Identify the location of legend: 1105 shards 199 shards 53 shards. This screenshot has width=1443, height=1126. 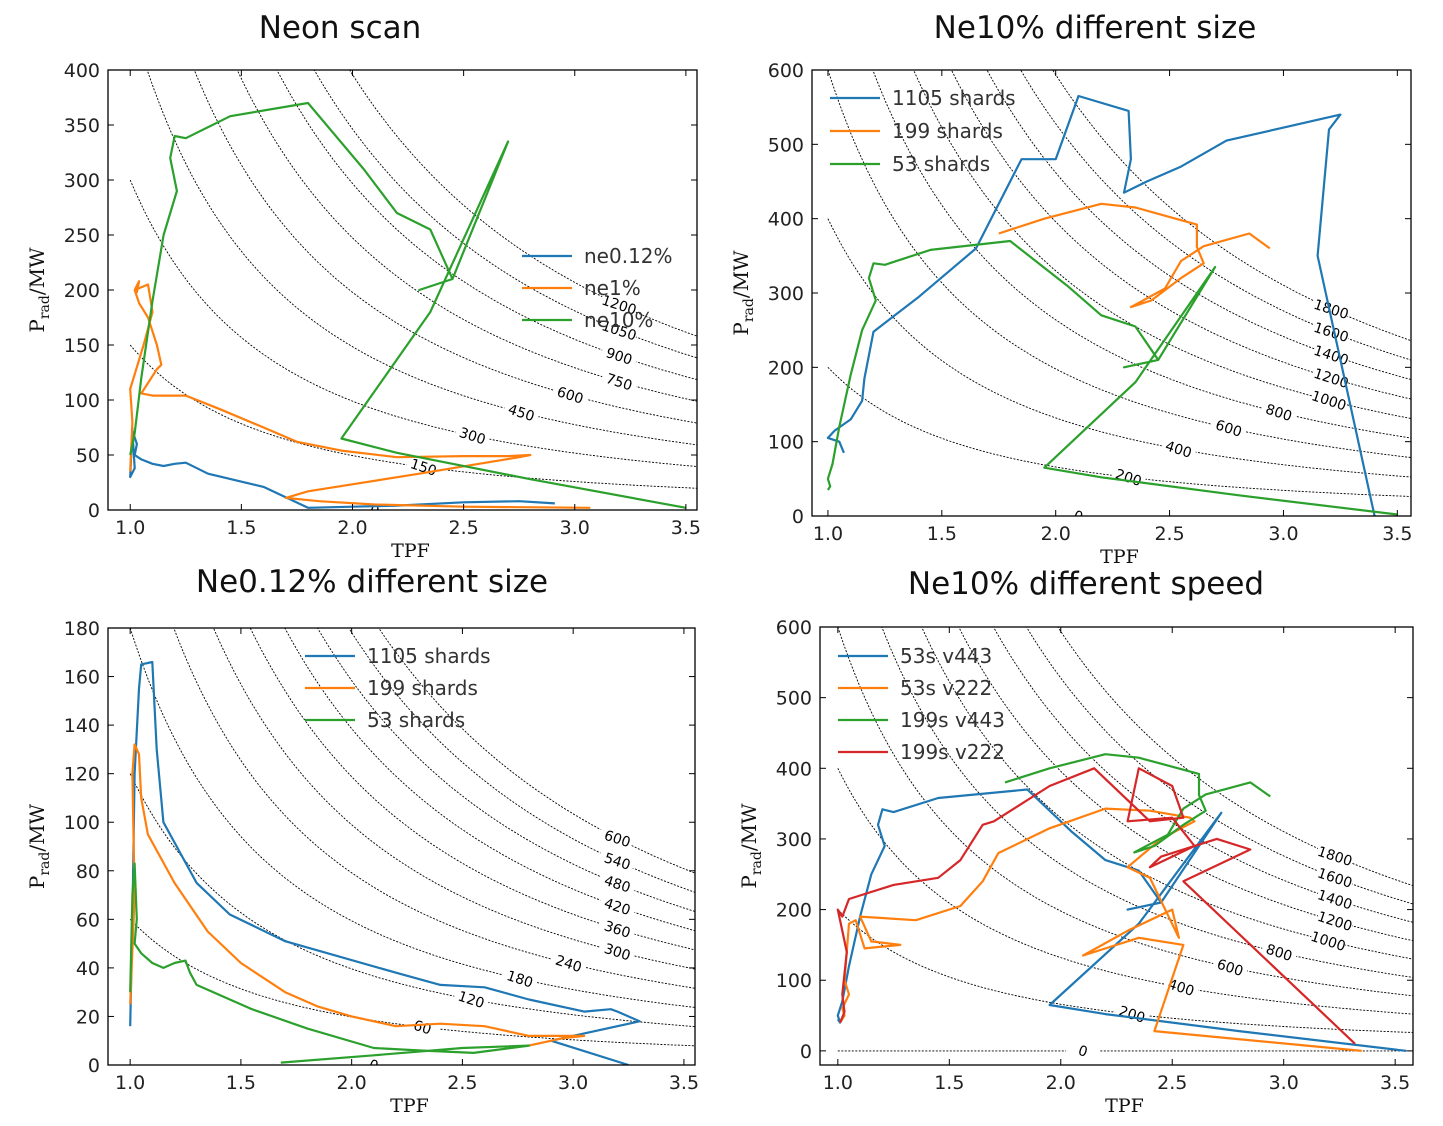
(398, 688).